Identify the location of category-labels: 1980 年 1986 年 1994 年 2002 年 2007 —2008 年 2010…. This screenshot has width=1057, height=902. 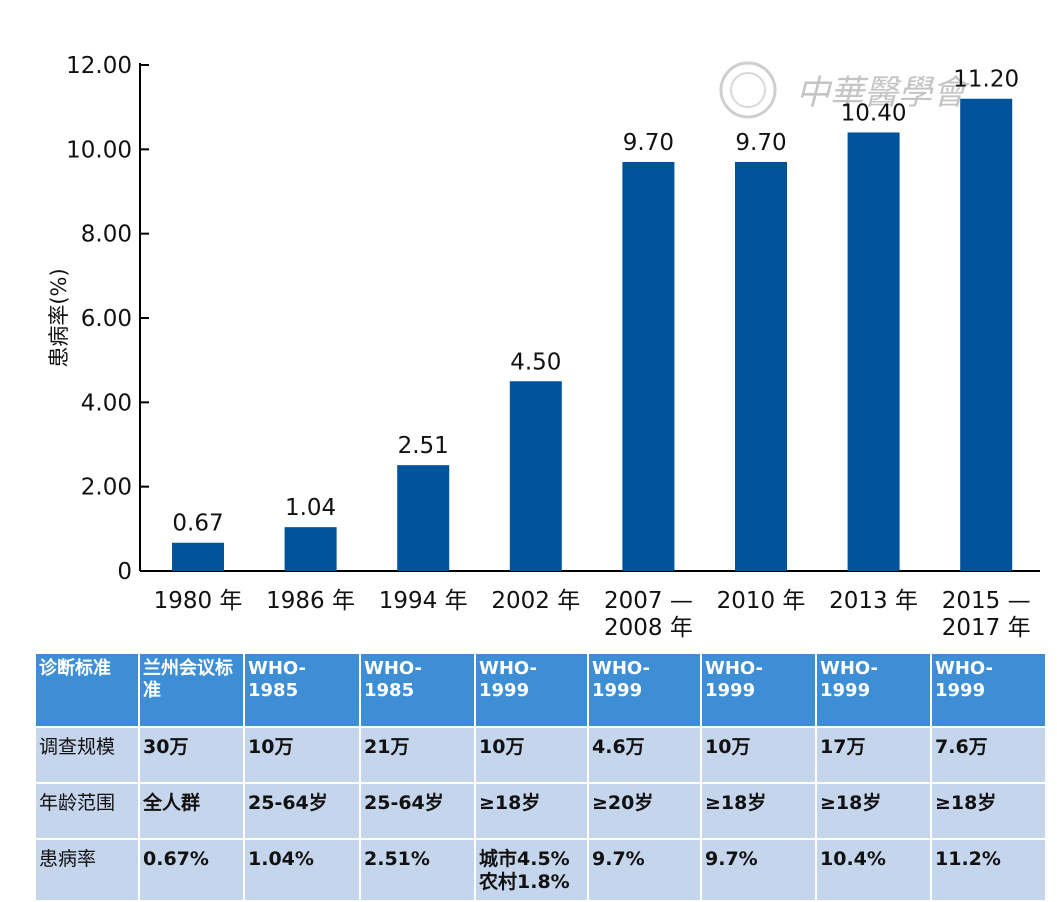
(592, 614).